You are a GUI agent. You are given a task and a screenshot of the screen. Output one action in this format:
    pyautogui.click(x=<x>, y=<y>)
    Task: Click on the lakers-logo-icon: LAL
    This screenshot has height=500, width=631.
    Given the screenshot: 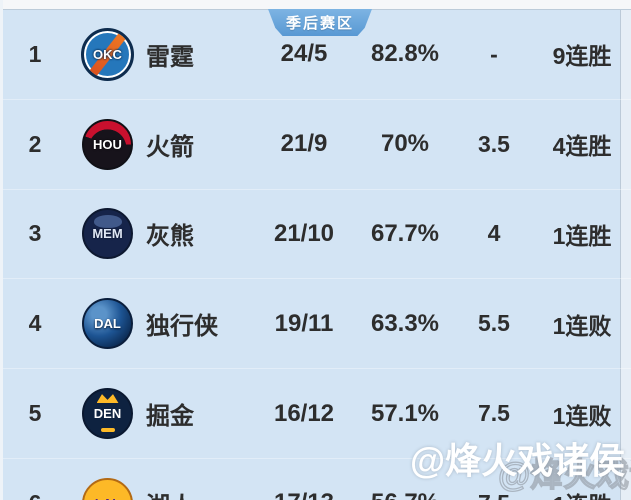 What is the action you would take?
    pyautogui.click(x=107, y=488)
    